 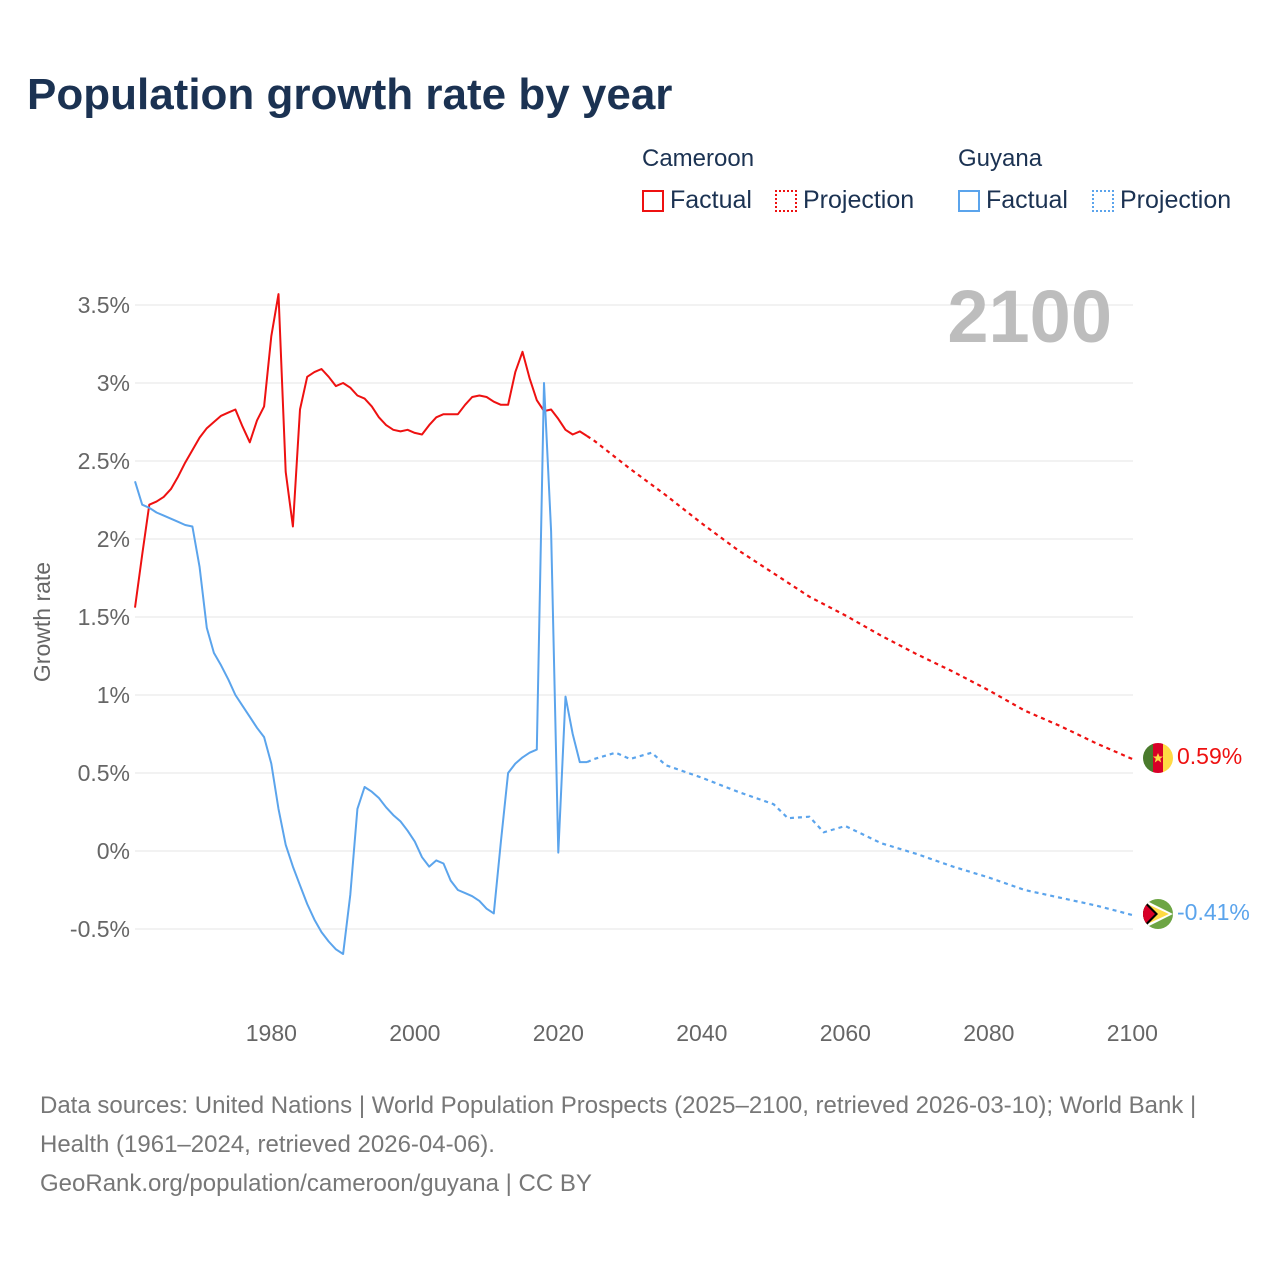 What do you see at coordinates (113, 851) in the screenshot?
I see `y-tick-label: 0%` at bounding box center [113, 851].